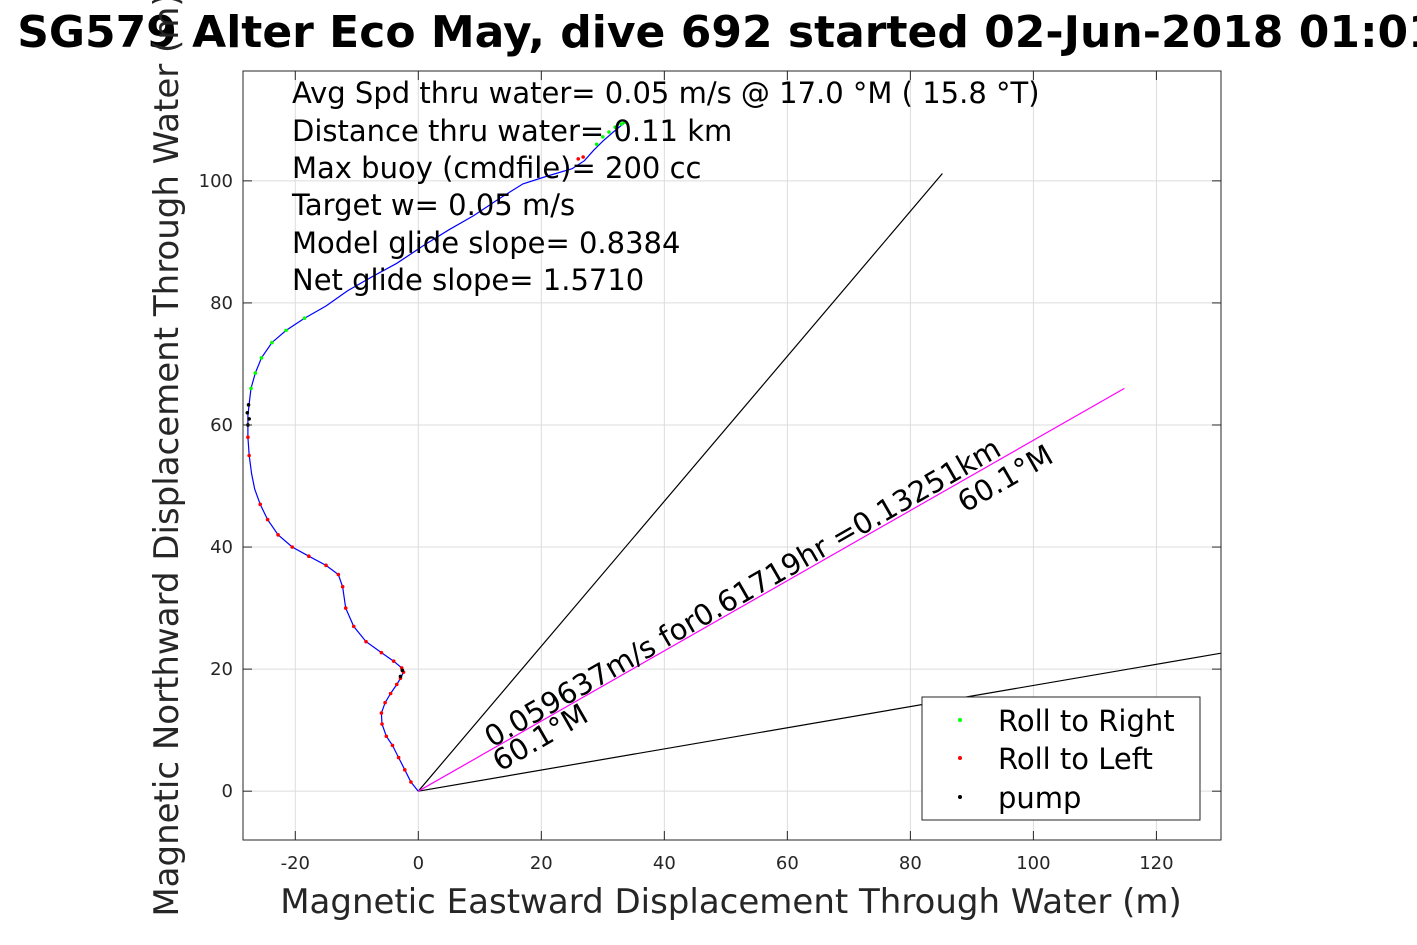  Describe the element at coordinates (221, 669) in the screenshot. I see `y-tick-label: 20` at that location.